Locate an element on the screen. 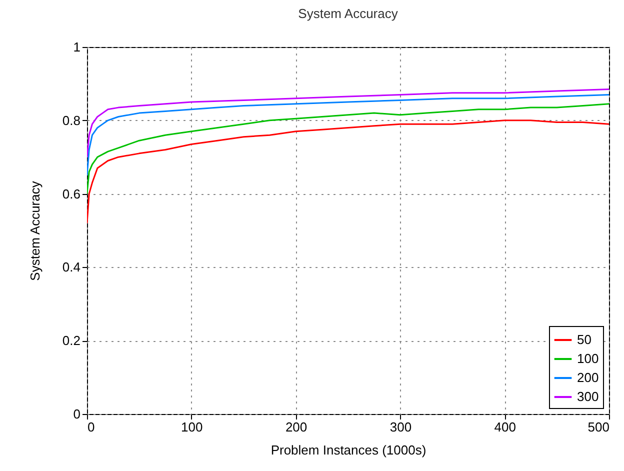 This screenshot has height=471, width=624. y-tick-label: 1 is located at coordinates (76, 47).